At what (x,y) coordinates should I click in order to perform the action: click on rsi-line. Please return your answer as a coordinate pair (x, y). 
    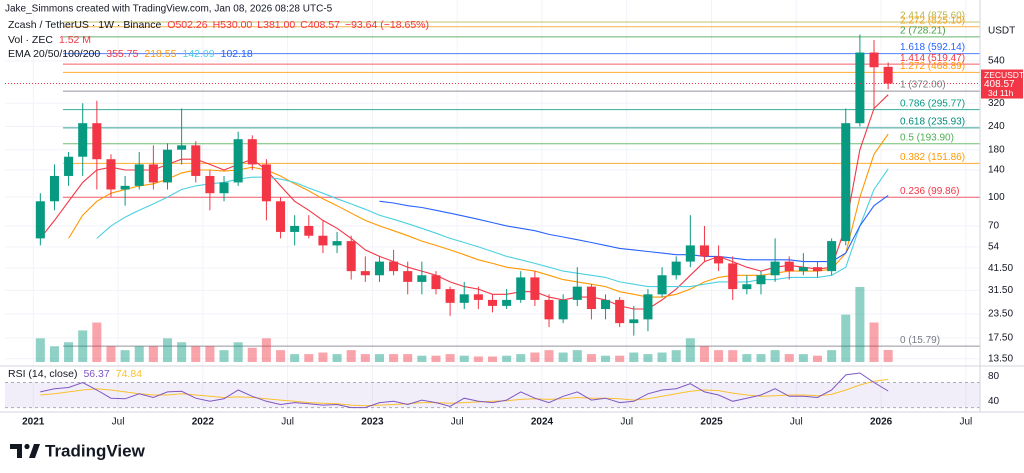
    Looking at the image, I should click on (464, 390).